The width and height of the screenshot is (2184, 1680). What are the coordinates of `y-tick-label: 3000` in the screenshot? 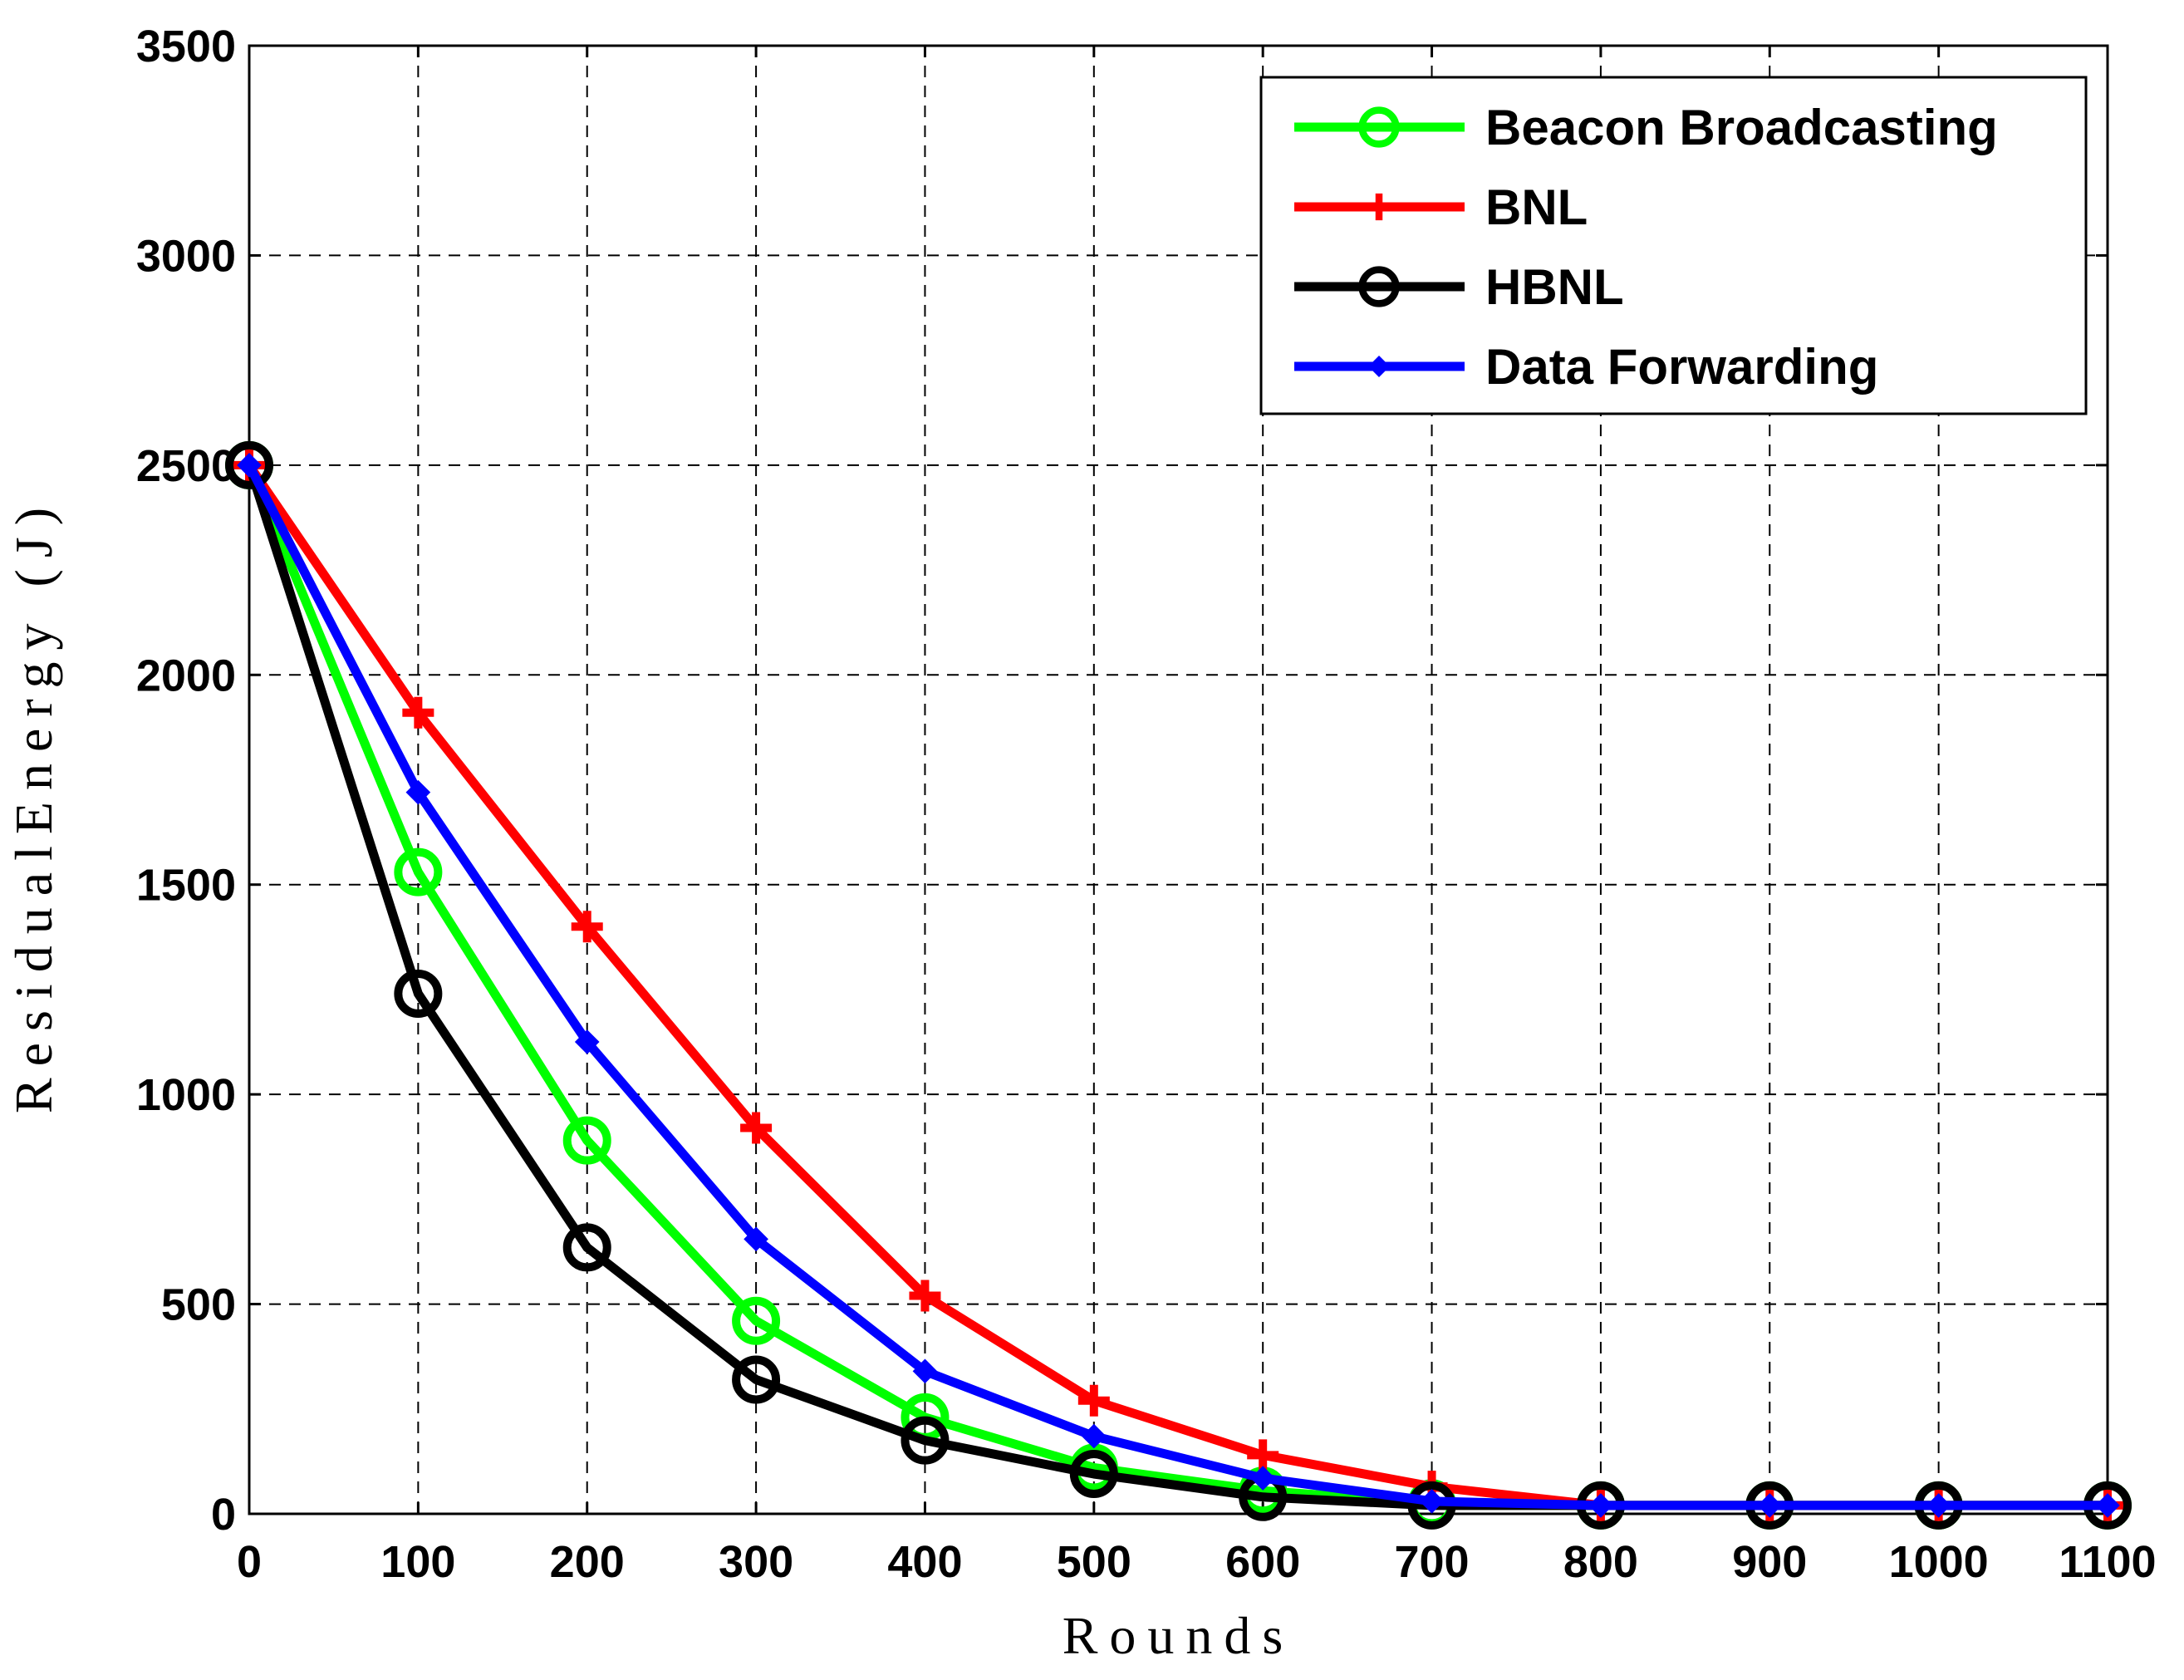 It's located at (186, 256).